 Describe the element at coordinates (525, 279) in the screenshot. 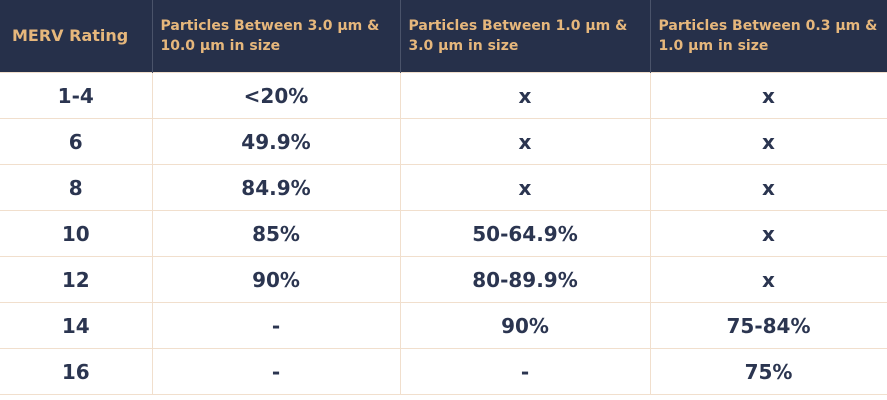

I see `table-cell: 80-89.9%` at that location.